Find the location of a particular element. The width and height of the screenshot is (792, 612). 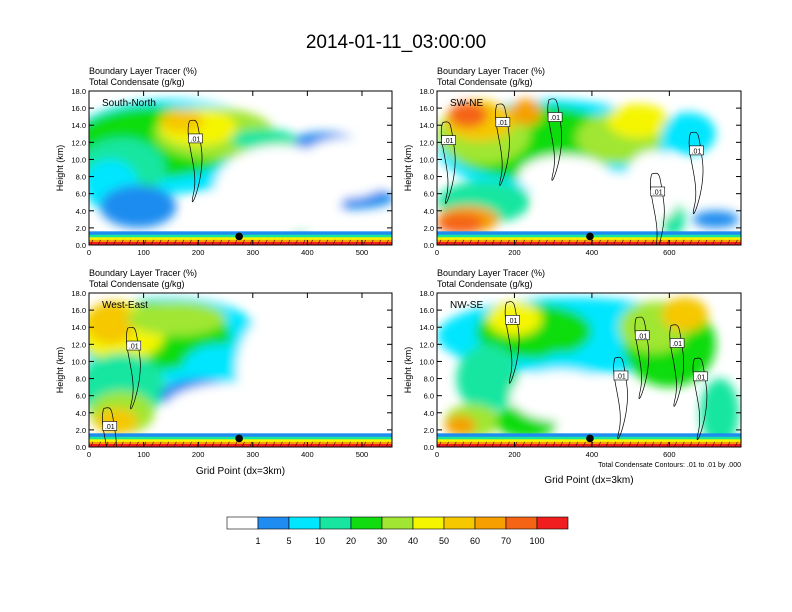

colorbar-label: 1 is located at coordinates (257, 541).